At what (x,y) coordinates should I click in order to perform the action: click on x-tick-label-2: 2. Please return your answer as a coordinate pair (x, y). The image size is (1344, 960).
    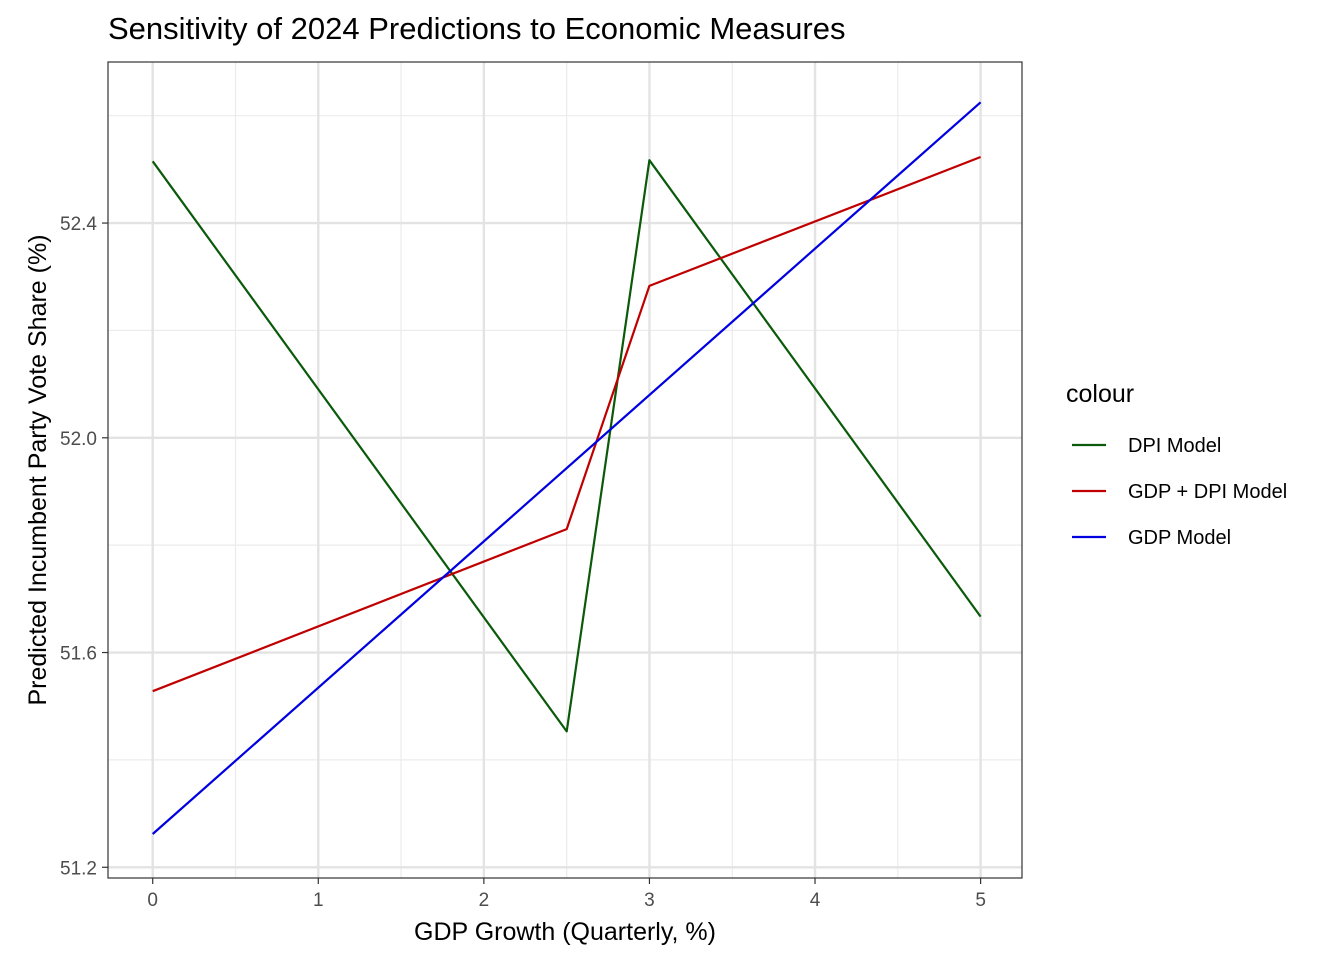
    Looking at the image, I should click on (484, 900).